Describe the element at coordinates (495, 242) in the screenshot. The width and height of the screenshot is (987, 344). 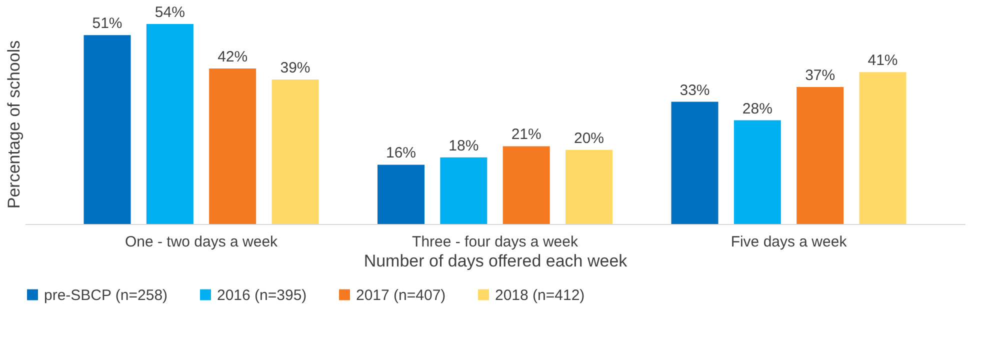
I see `x-tick-label: Three - four days a week` at that location.